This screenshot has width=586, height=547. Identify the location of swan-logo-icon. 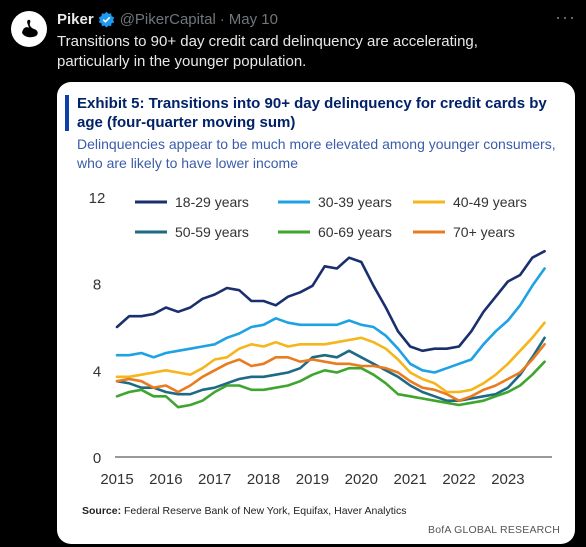
(30, 28).